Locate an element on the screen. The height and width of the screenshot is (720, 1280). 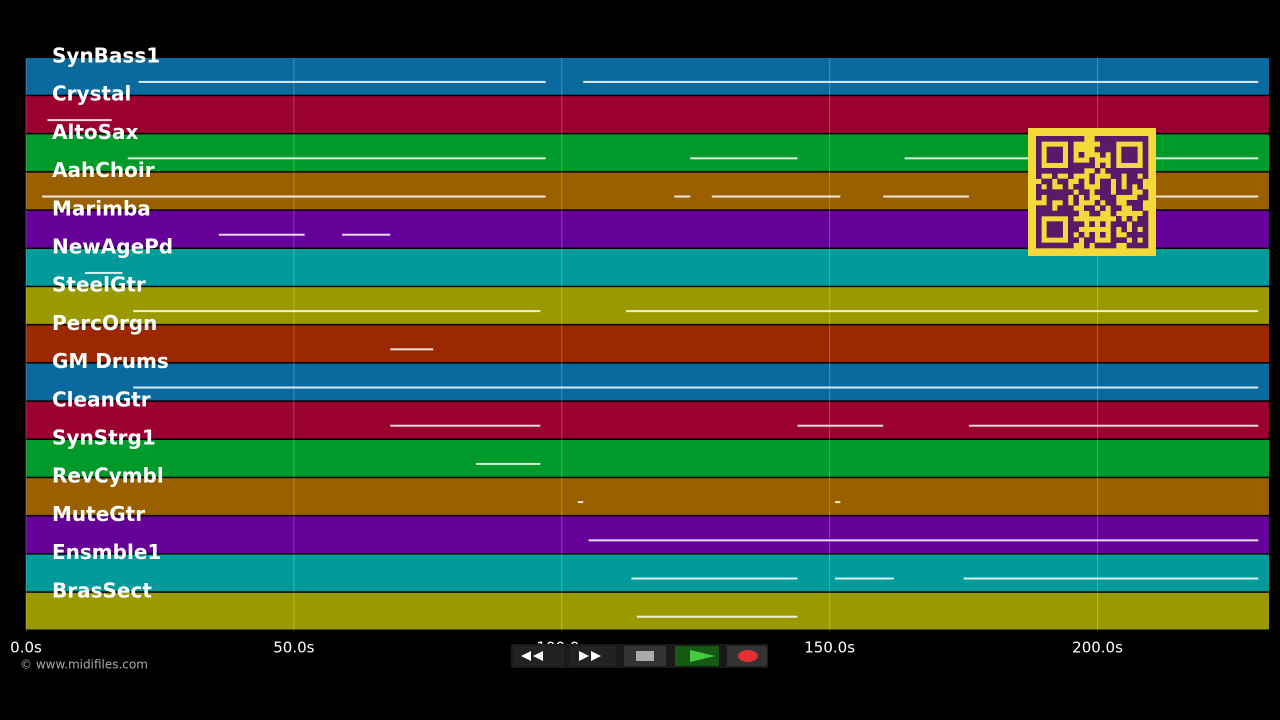
track-name: NewAgePd is located at coordinates (112, 247).